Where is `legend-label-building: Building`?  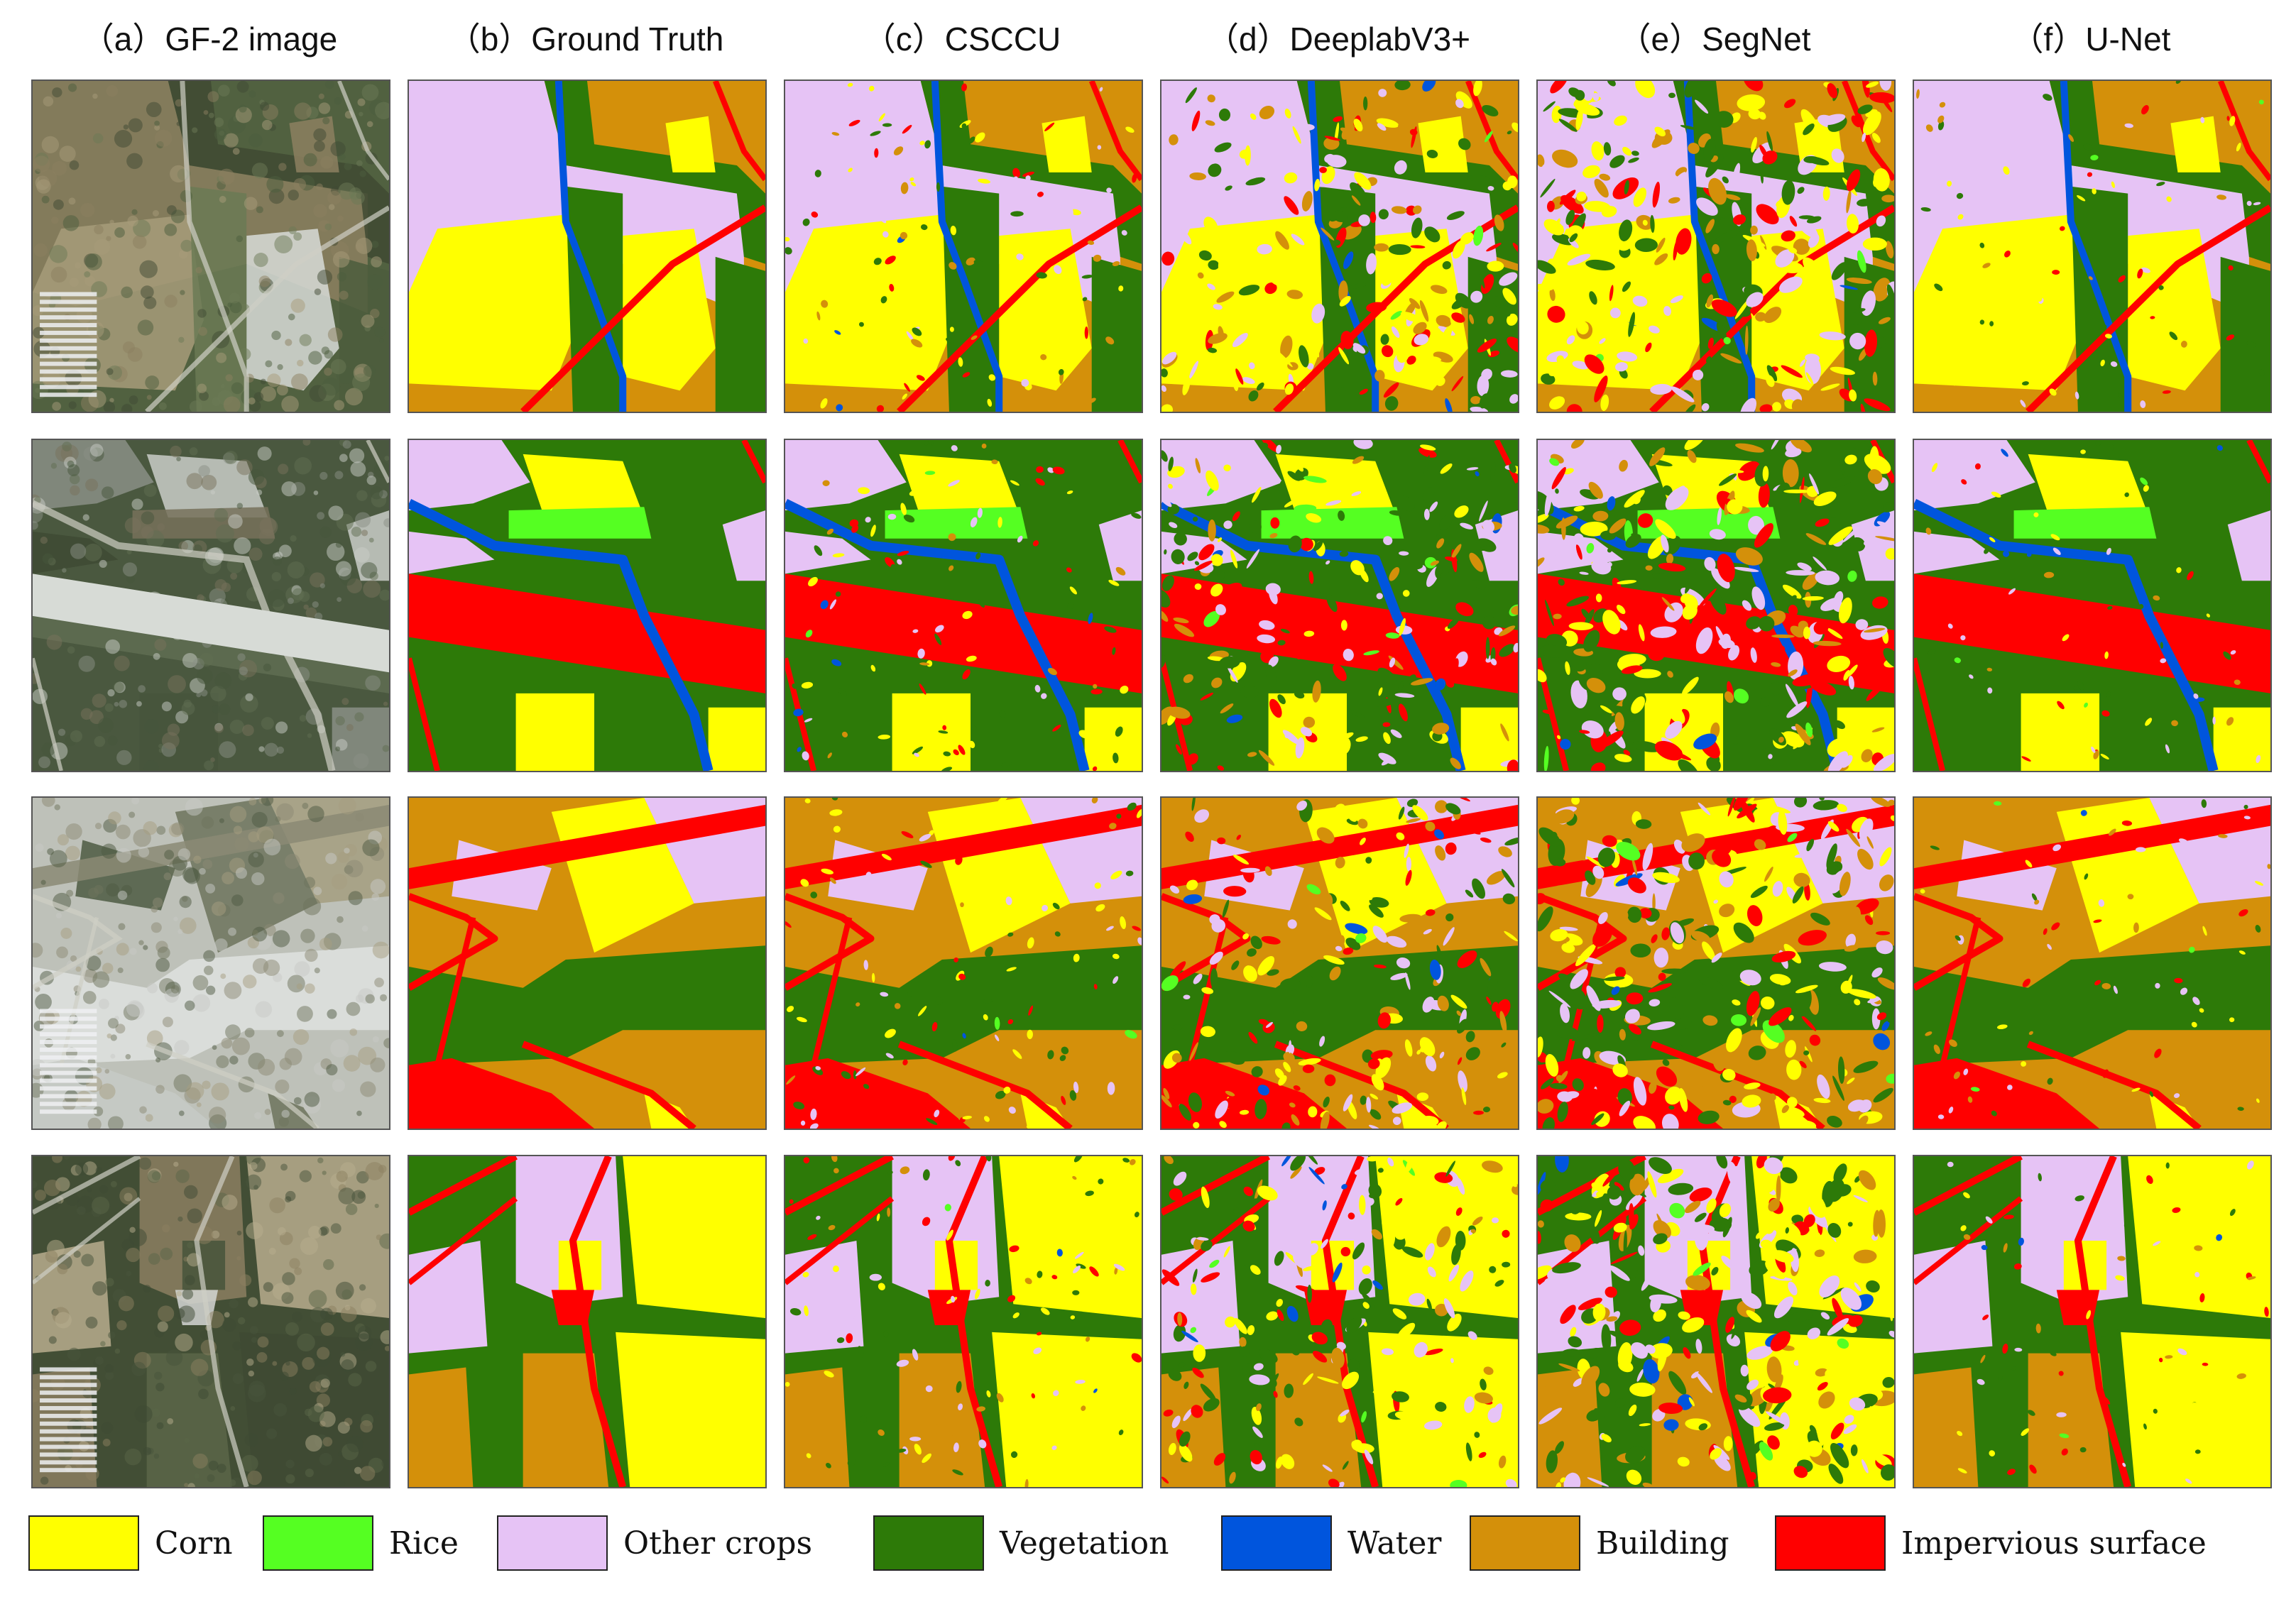 legend-label-building: Building is located at coordinates (1662, 1543).